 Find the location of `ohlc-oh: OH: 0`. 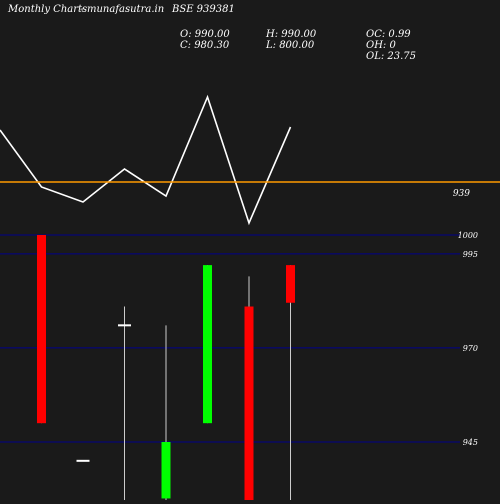

ohlc-oh: OH: 0 is located at coordinates (381, 45).